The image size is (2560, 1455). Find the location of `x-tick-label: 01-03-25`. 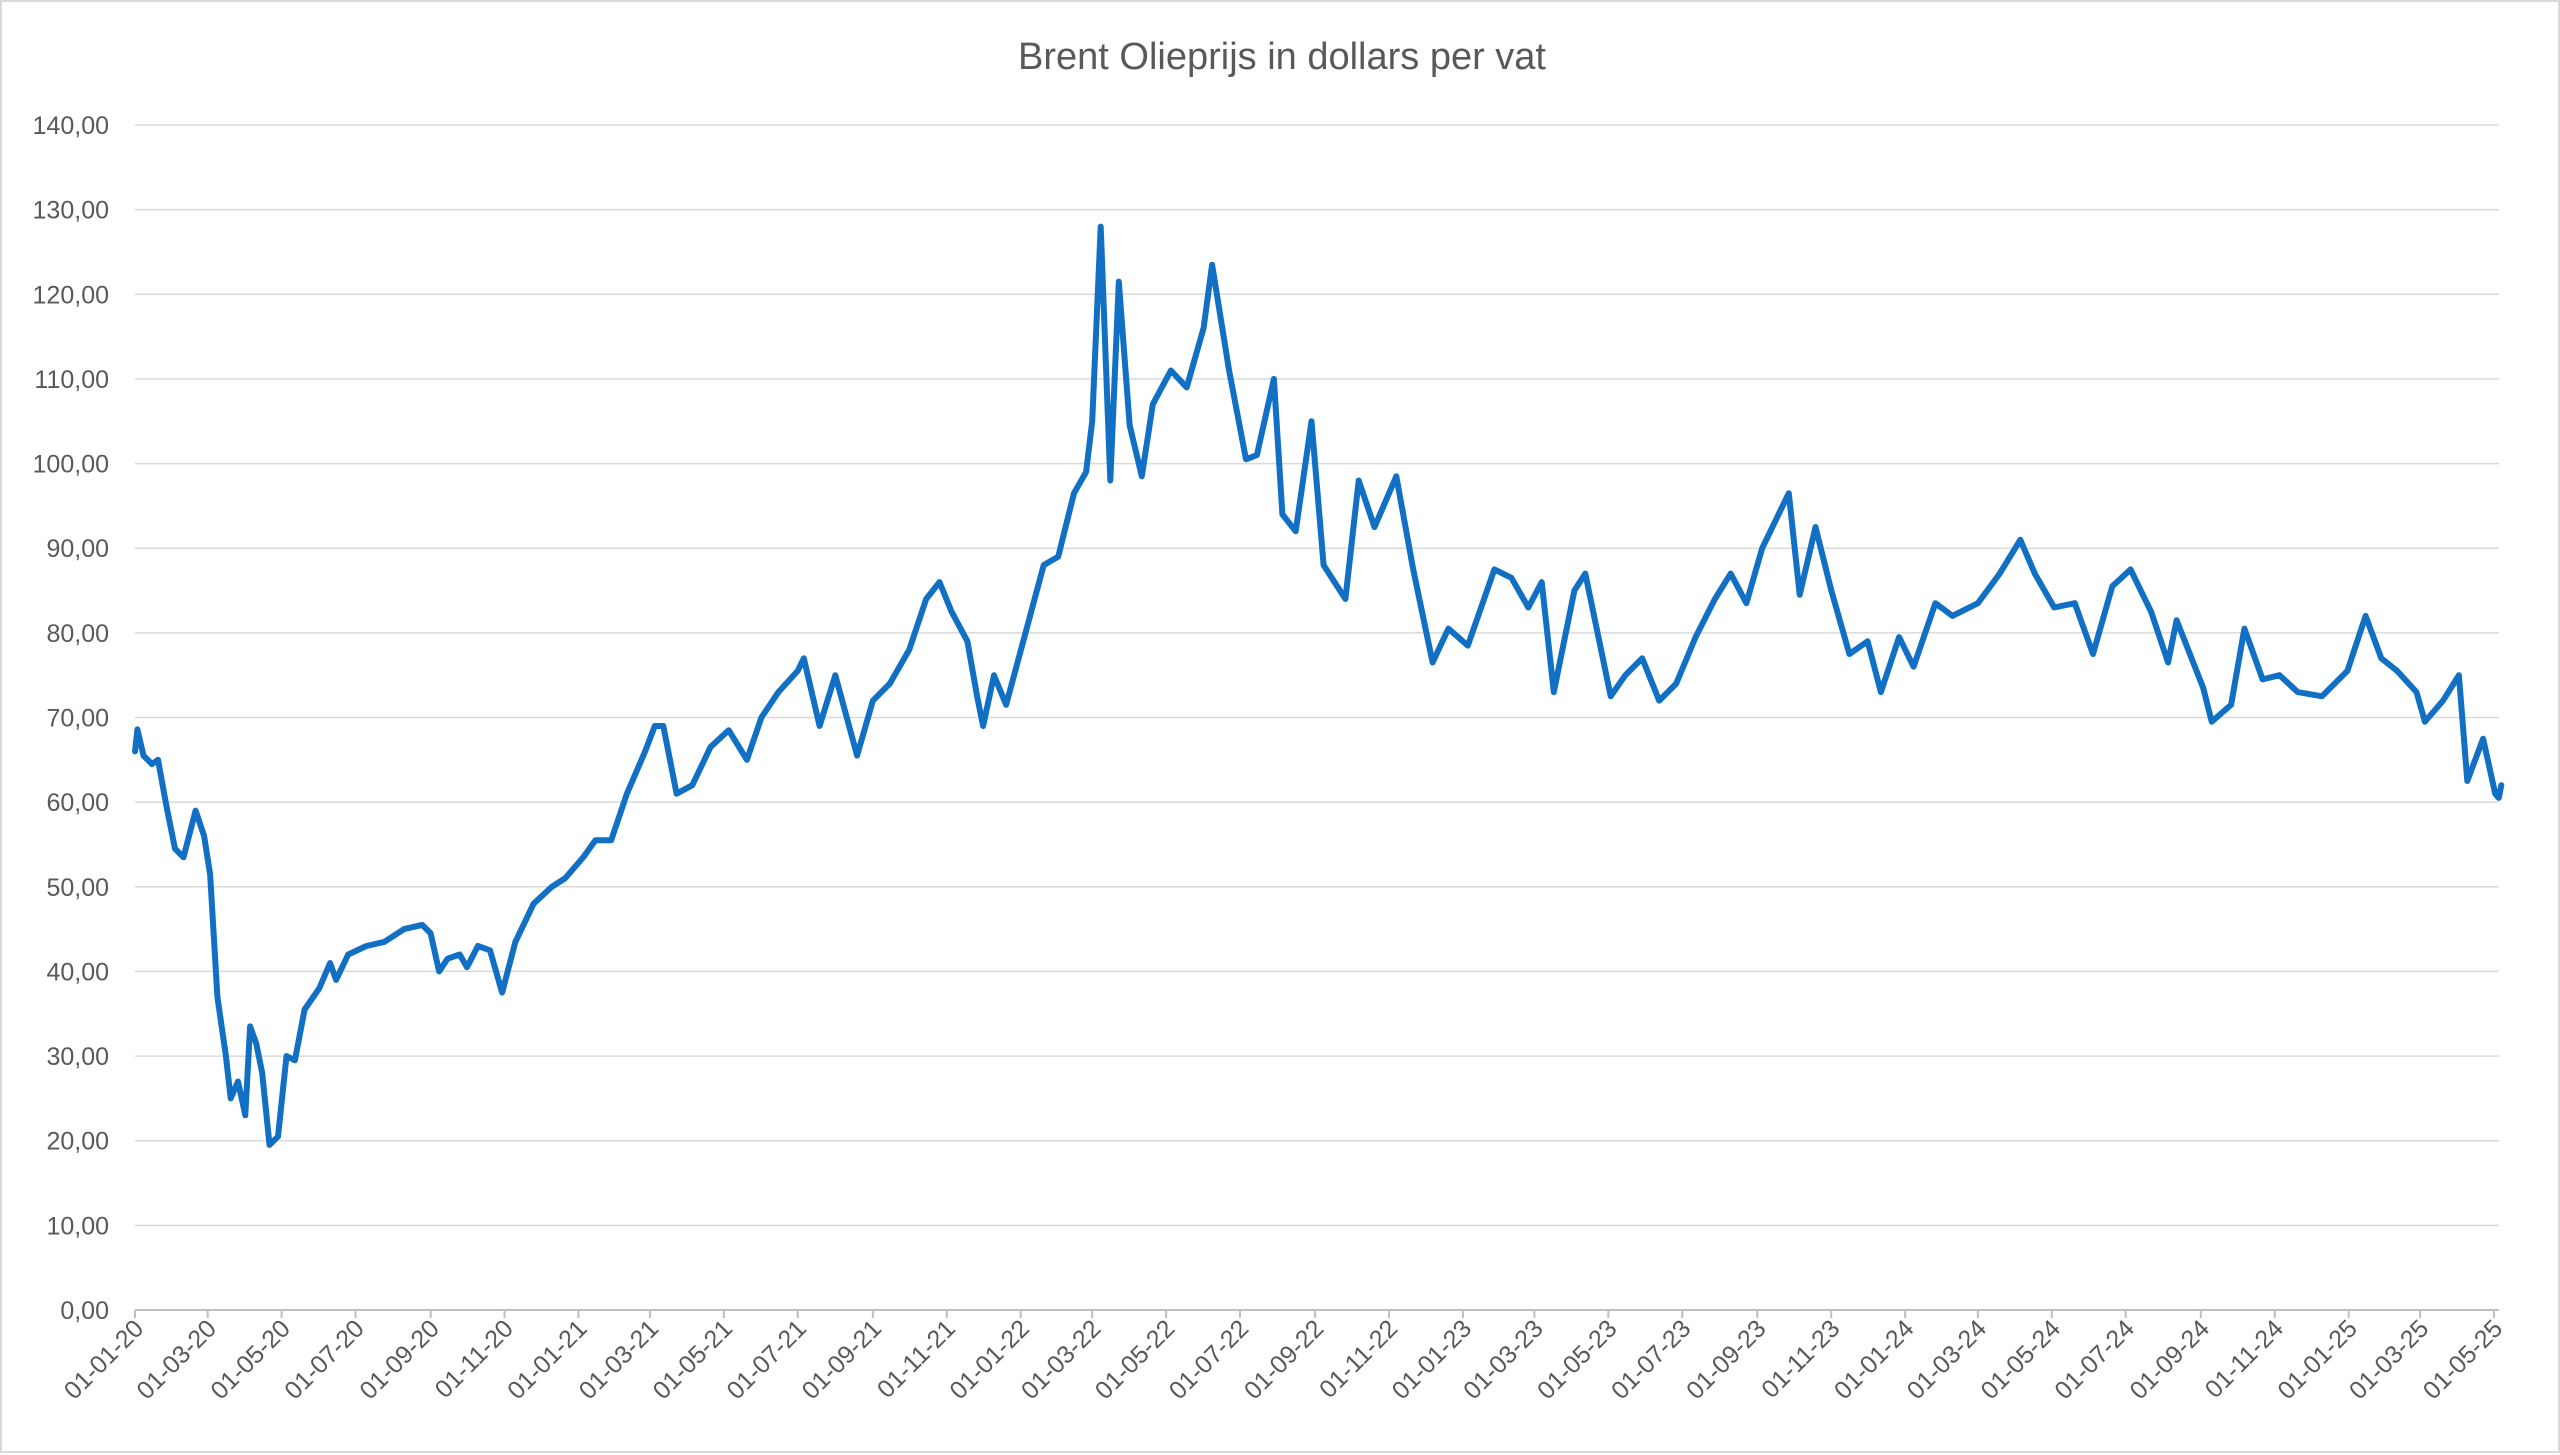

x-tick-label: 01-03-25 is located at coordinates (2389, 1359).